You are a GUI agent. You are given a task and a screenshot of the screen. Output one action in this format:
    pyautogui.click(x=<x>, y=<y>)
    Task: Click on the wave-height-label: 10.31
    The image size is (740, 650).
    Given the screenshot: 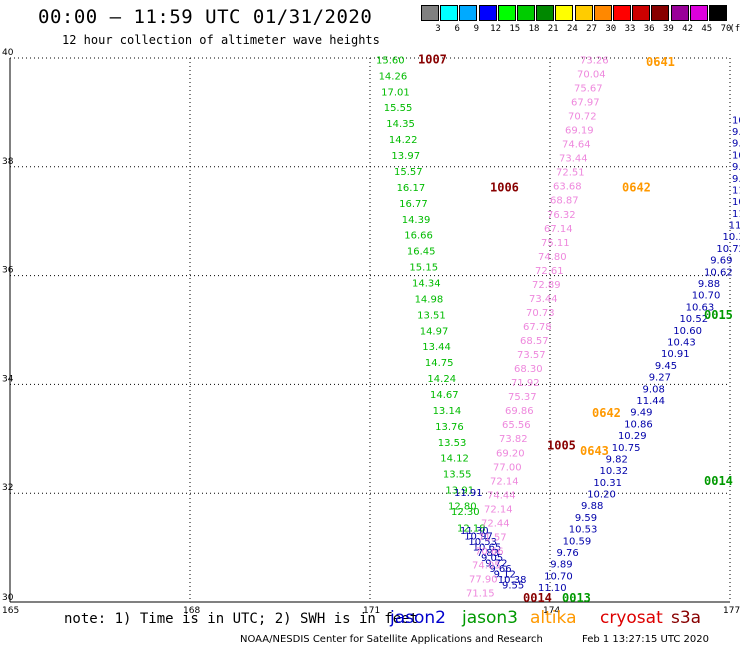 What is the action you would take?
    pyautogui.click(x=607, y=483)
    